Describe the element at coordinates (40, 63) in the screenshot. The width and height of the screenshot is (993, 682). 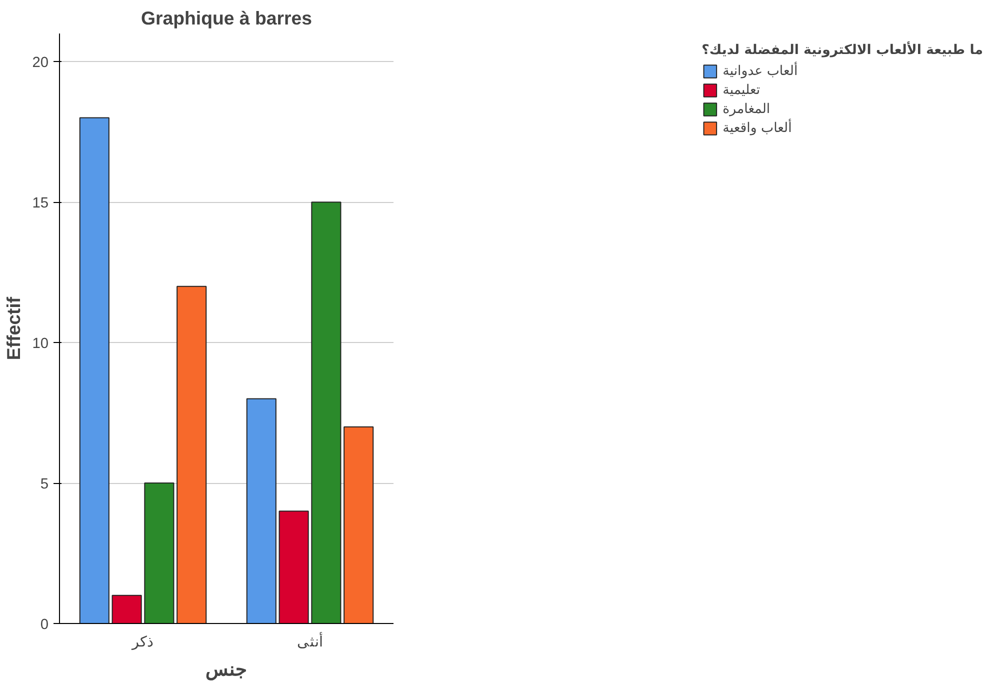
I see `y-tick-label: 20` at that location.